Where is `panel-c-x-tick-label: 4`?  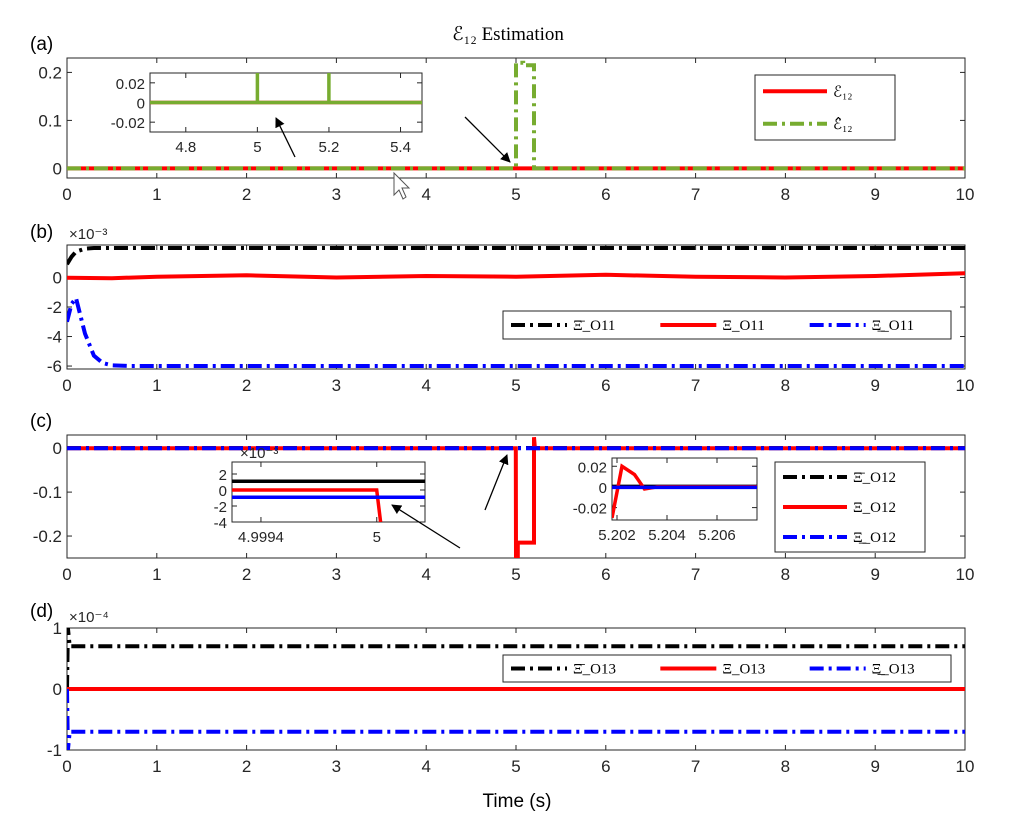
panel-c-x-tick-label: 4 is located at coordinates (425, 574).